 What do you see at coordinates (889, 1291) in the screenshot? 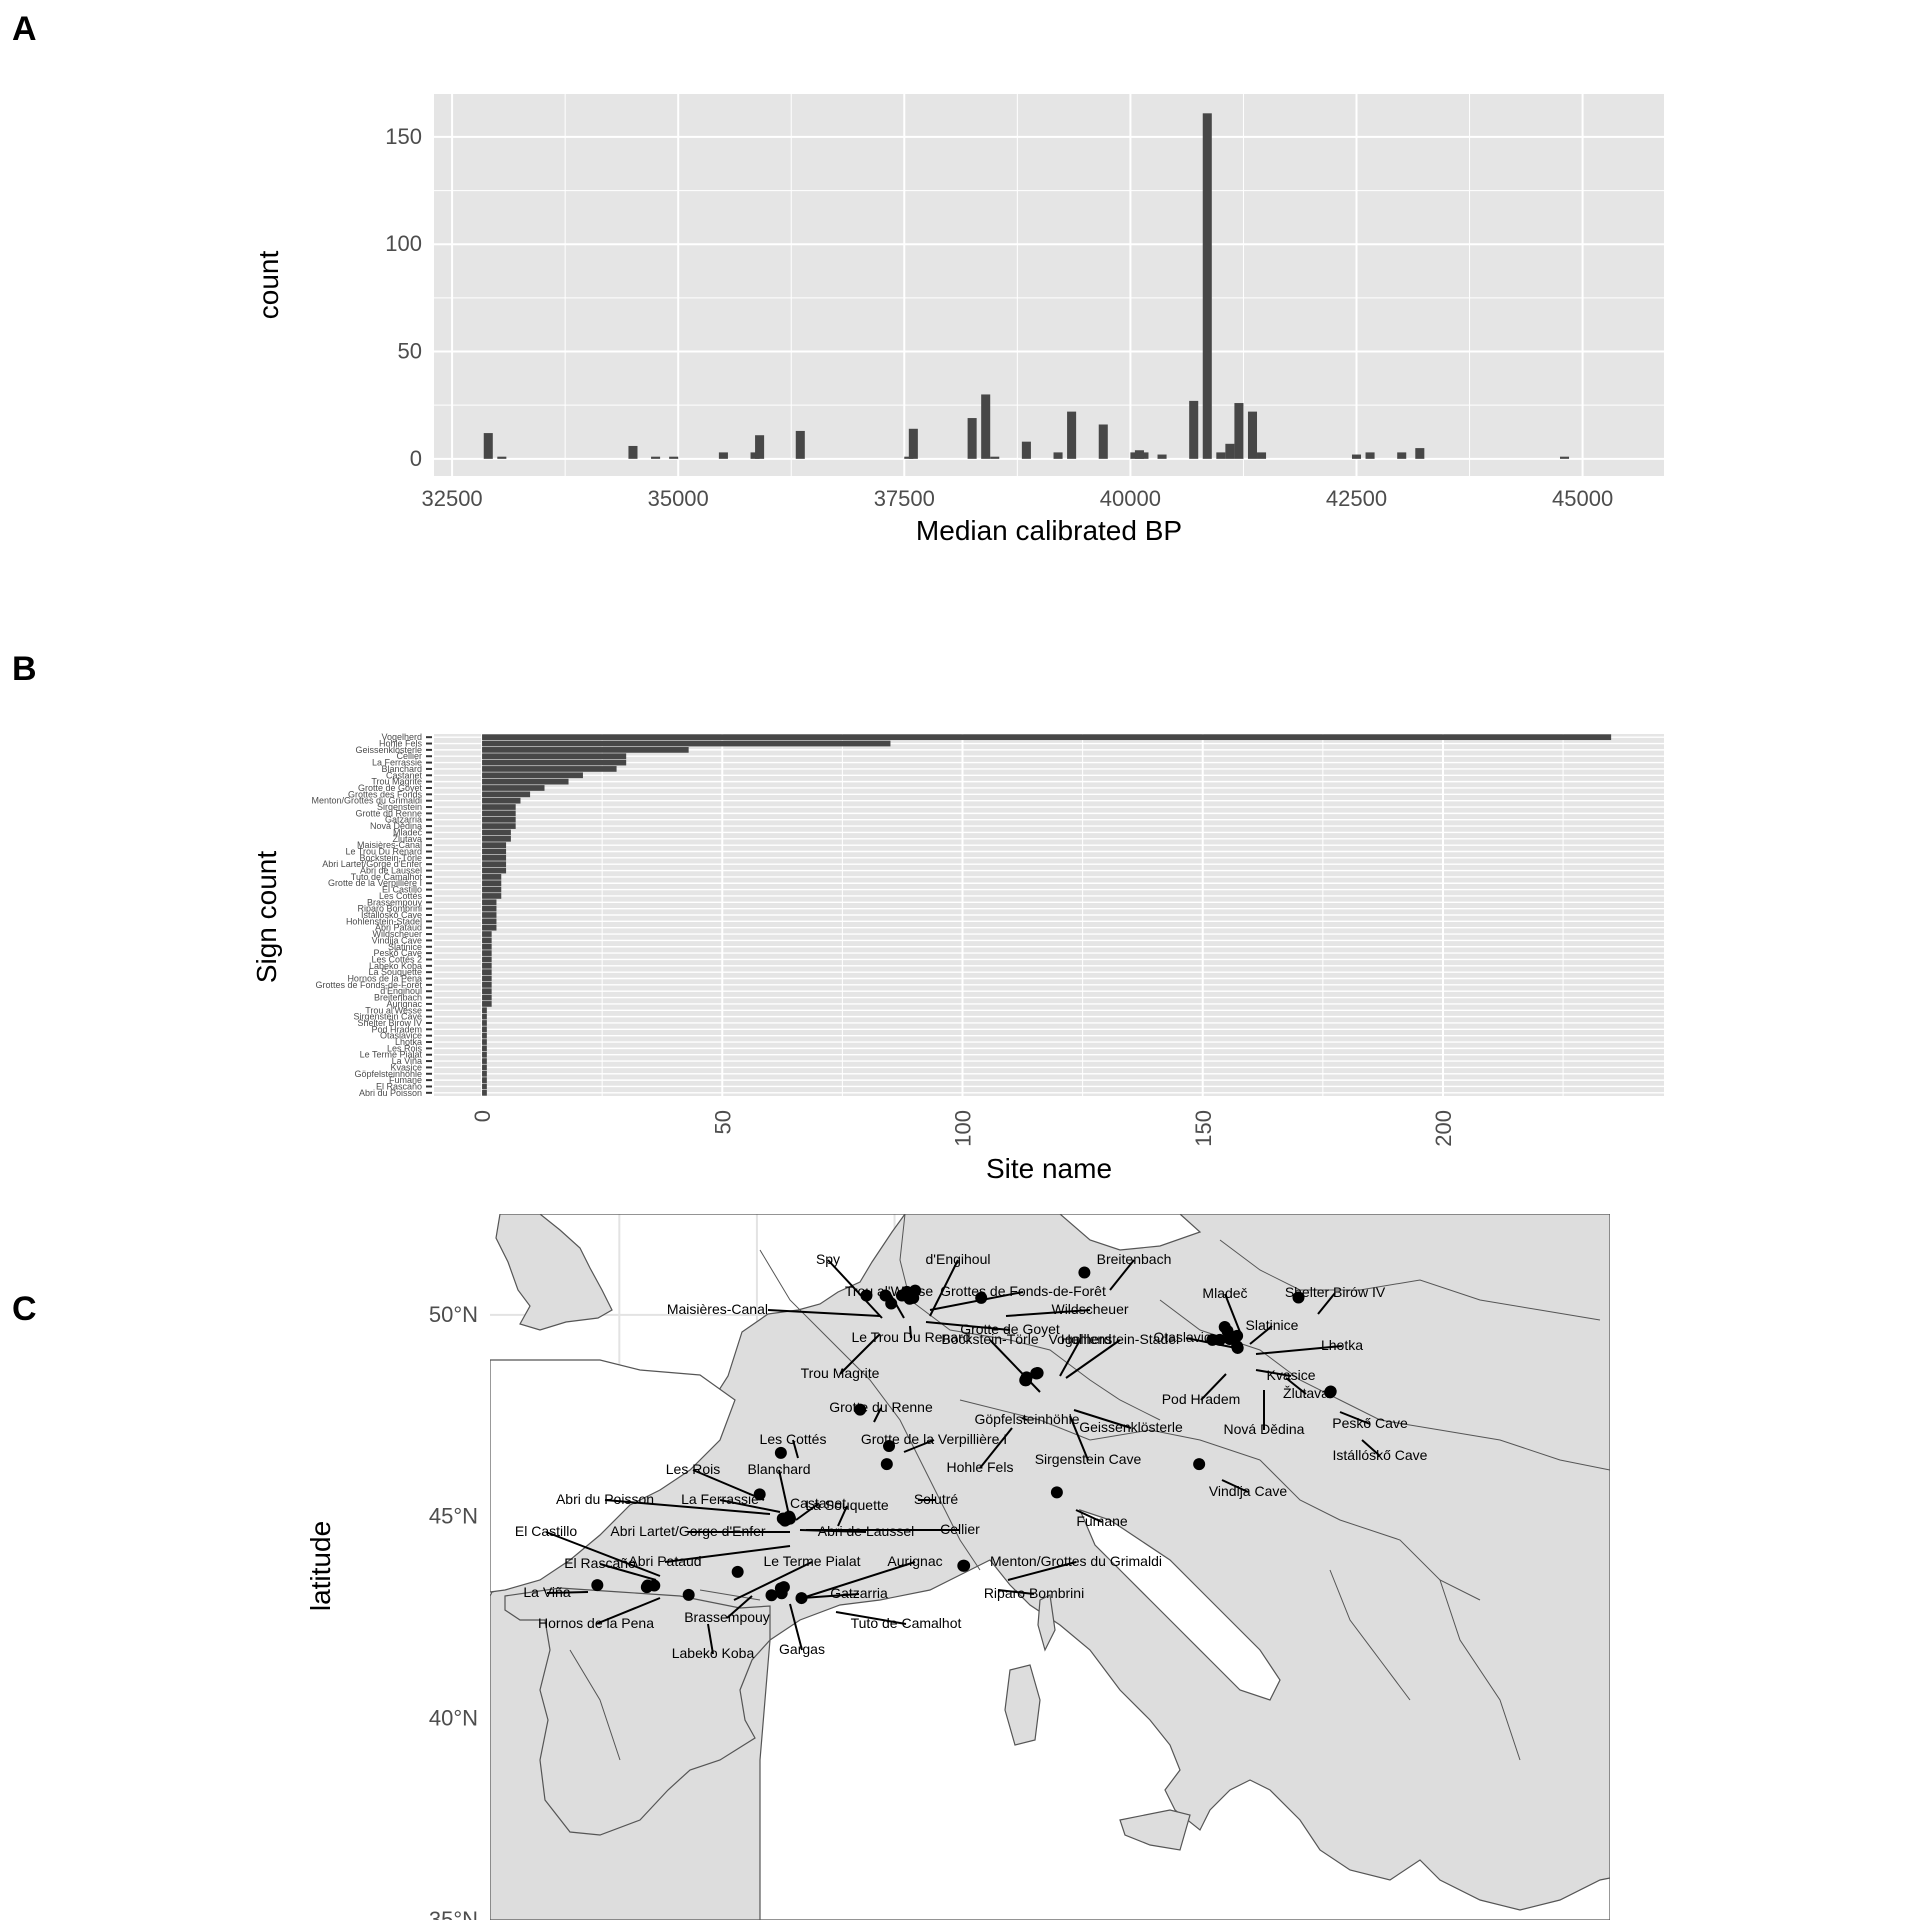
I see `site-label: Trou al'Wesse` at bounding box center [889, 1291].